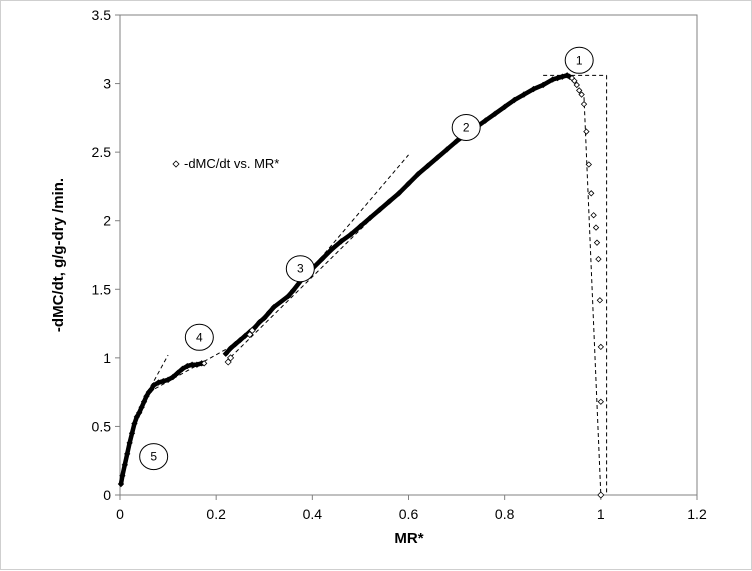 The height and width of the screenshot is (571, 752). I want to click on y-axis-title: -dMC/dt, g/g-dry /min., so click(58, 255).